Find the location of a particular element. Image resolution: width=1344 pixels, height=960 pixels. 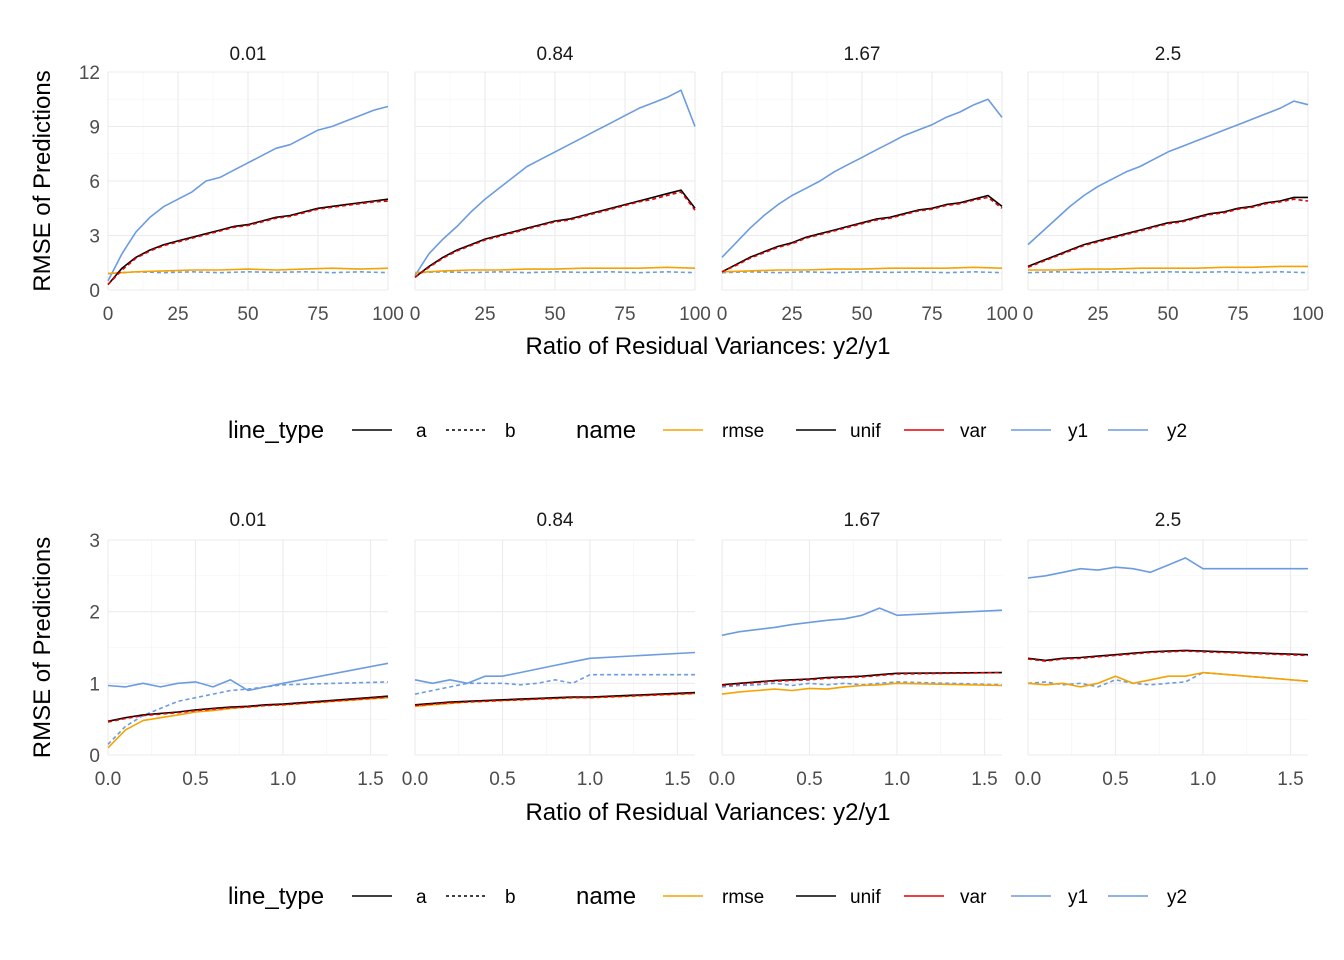

legend-1: line_type a b name rmse unif var y1 y2 is located at coordinates (707, 430).